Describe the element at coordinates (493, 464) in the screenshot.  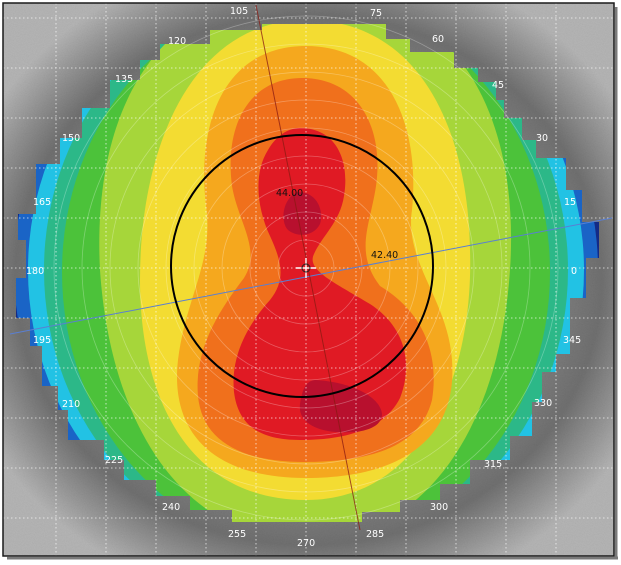
I see `angle-label-315: 315` at that location.